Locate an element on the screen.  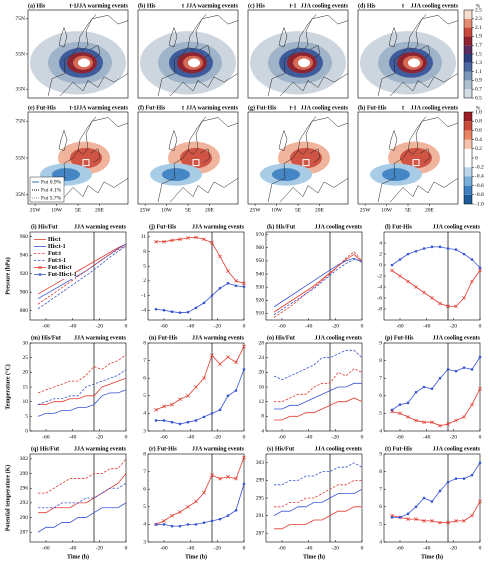
legend-label: Fut:t is located at coordinates (54, 254).